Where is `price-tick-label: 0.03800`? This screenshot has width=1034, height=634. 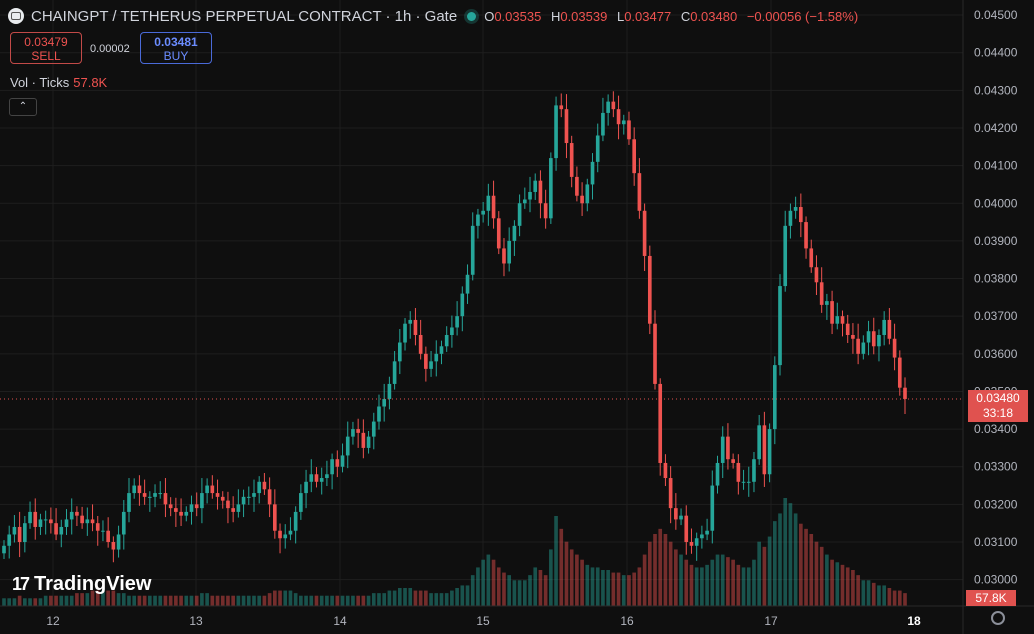
price-tick-label: 0.03800 is located at coordinates (996, 279).